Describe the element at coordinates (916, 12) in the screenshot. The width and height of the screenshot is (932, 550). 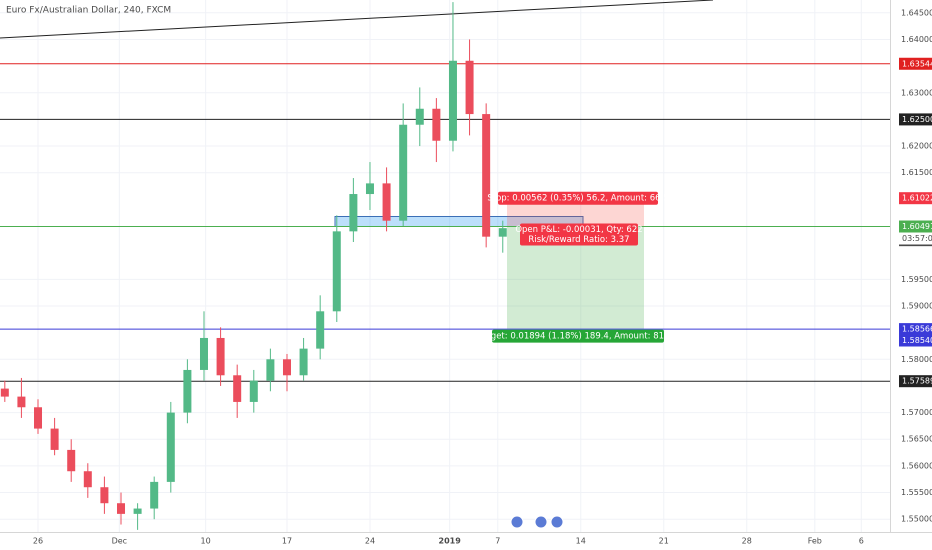
I see `y-tick-label: 1.64500` at that location.